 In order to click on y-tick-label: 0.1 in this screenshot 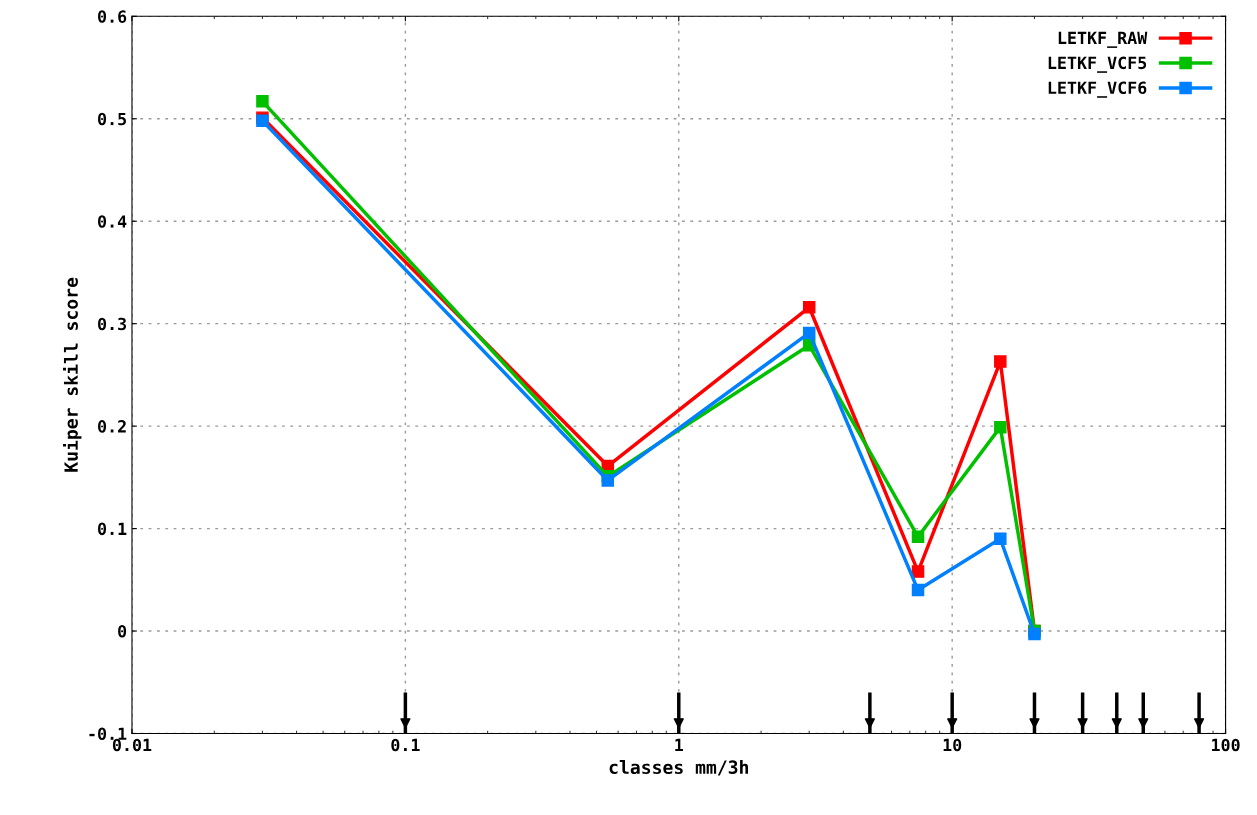, I will do `click(112, 529)`.